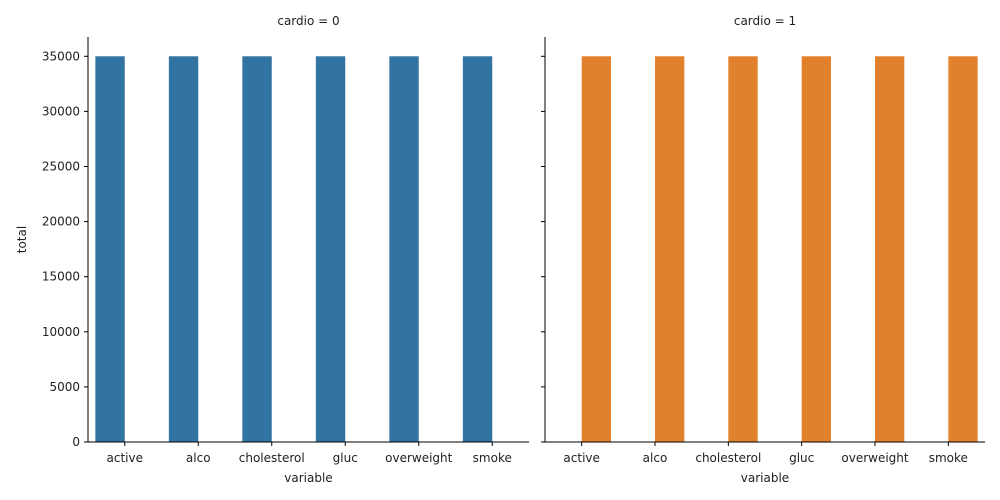 The image size is (1000, 500). What do you see at coordinates (64, 387) in the screenshot?
I see `y-tick-label-1: 5000` at bounding box center [64, 387].